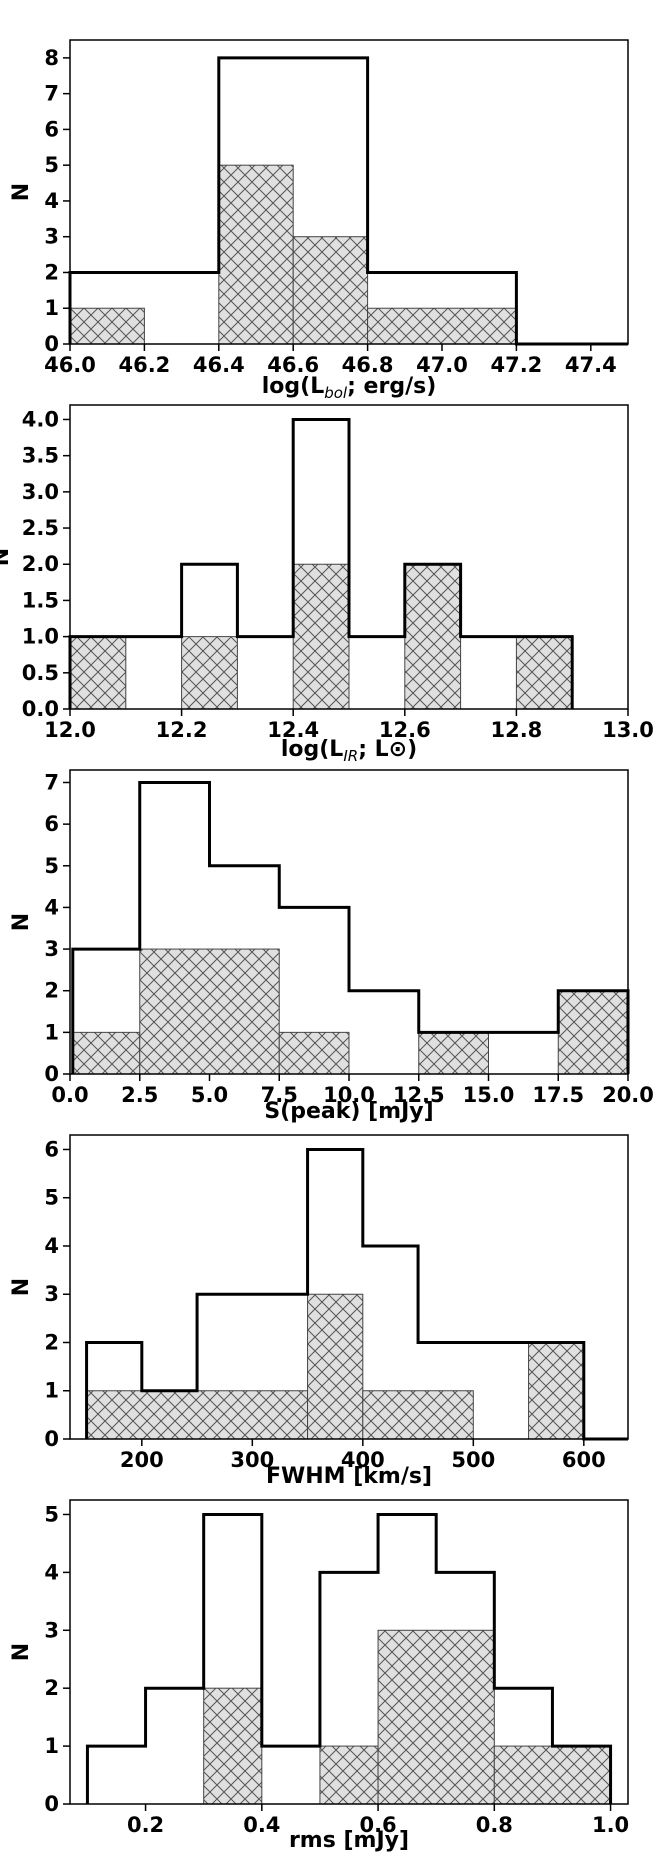 Image resolution: width=664 pixels, height=1858 pixels. Describe the element at coordinates (51, 58) in the screenshot. I see `y-tick-label: 8` at that location.